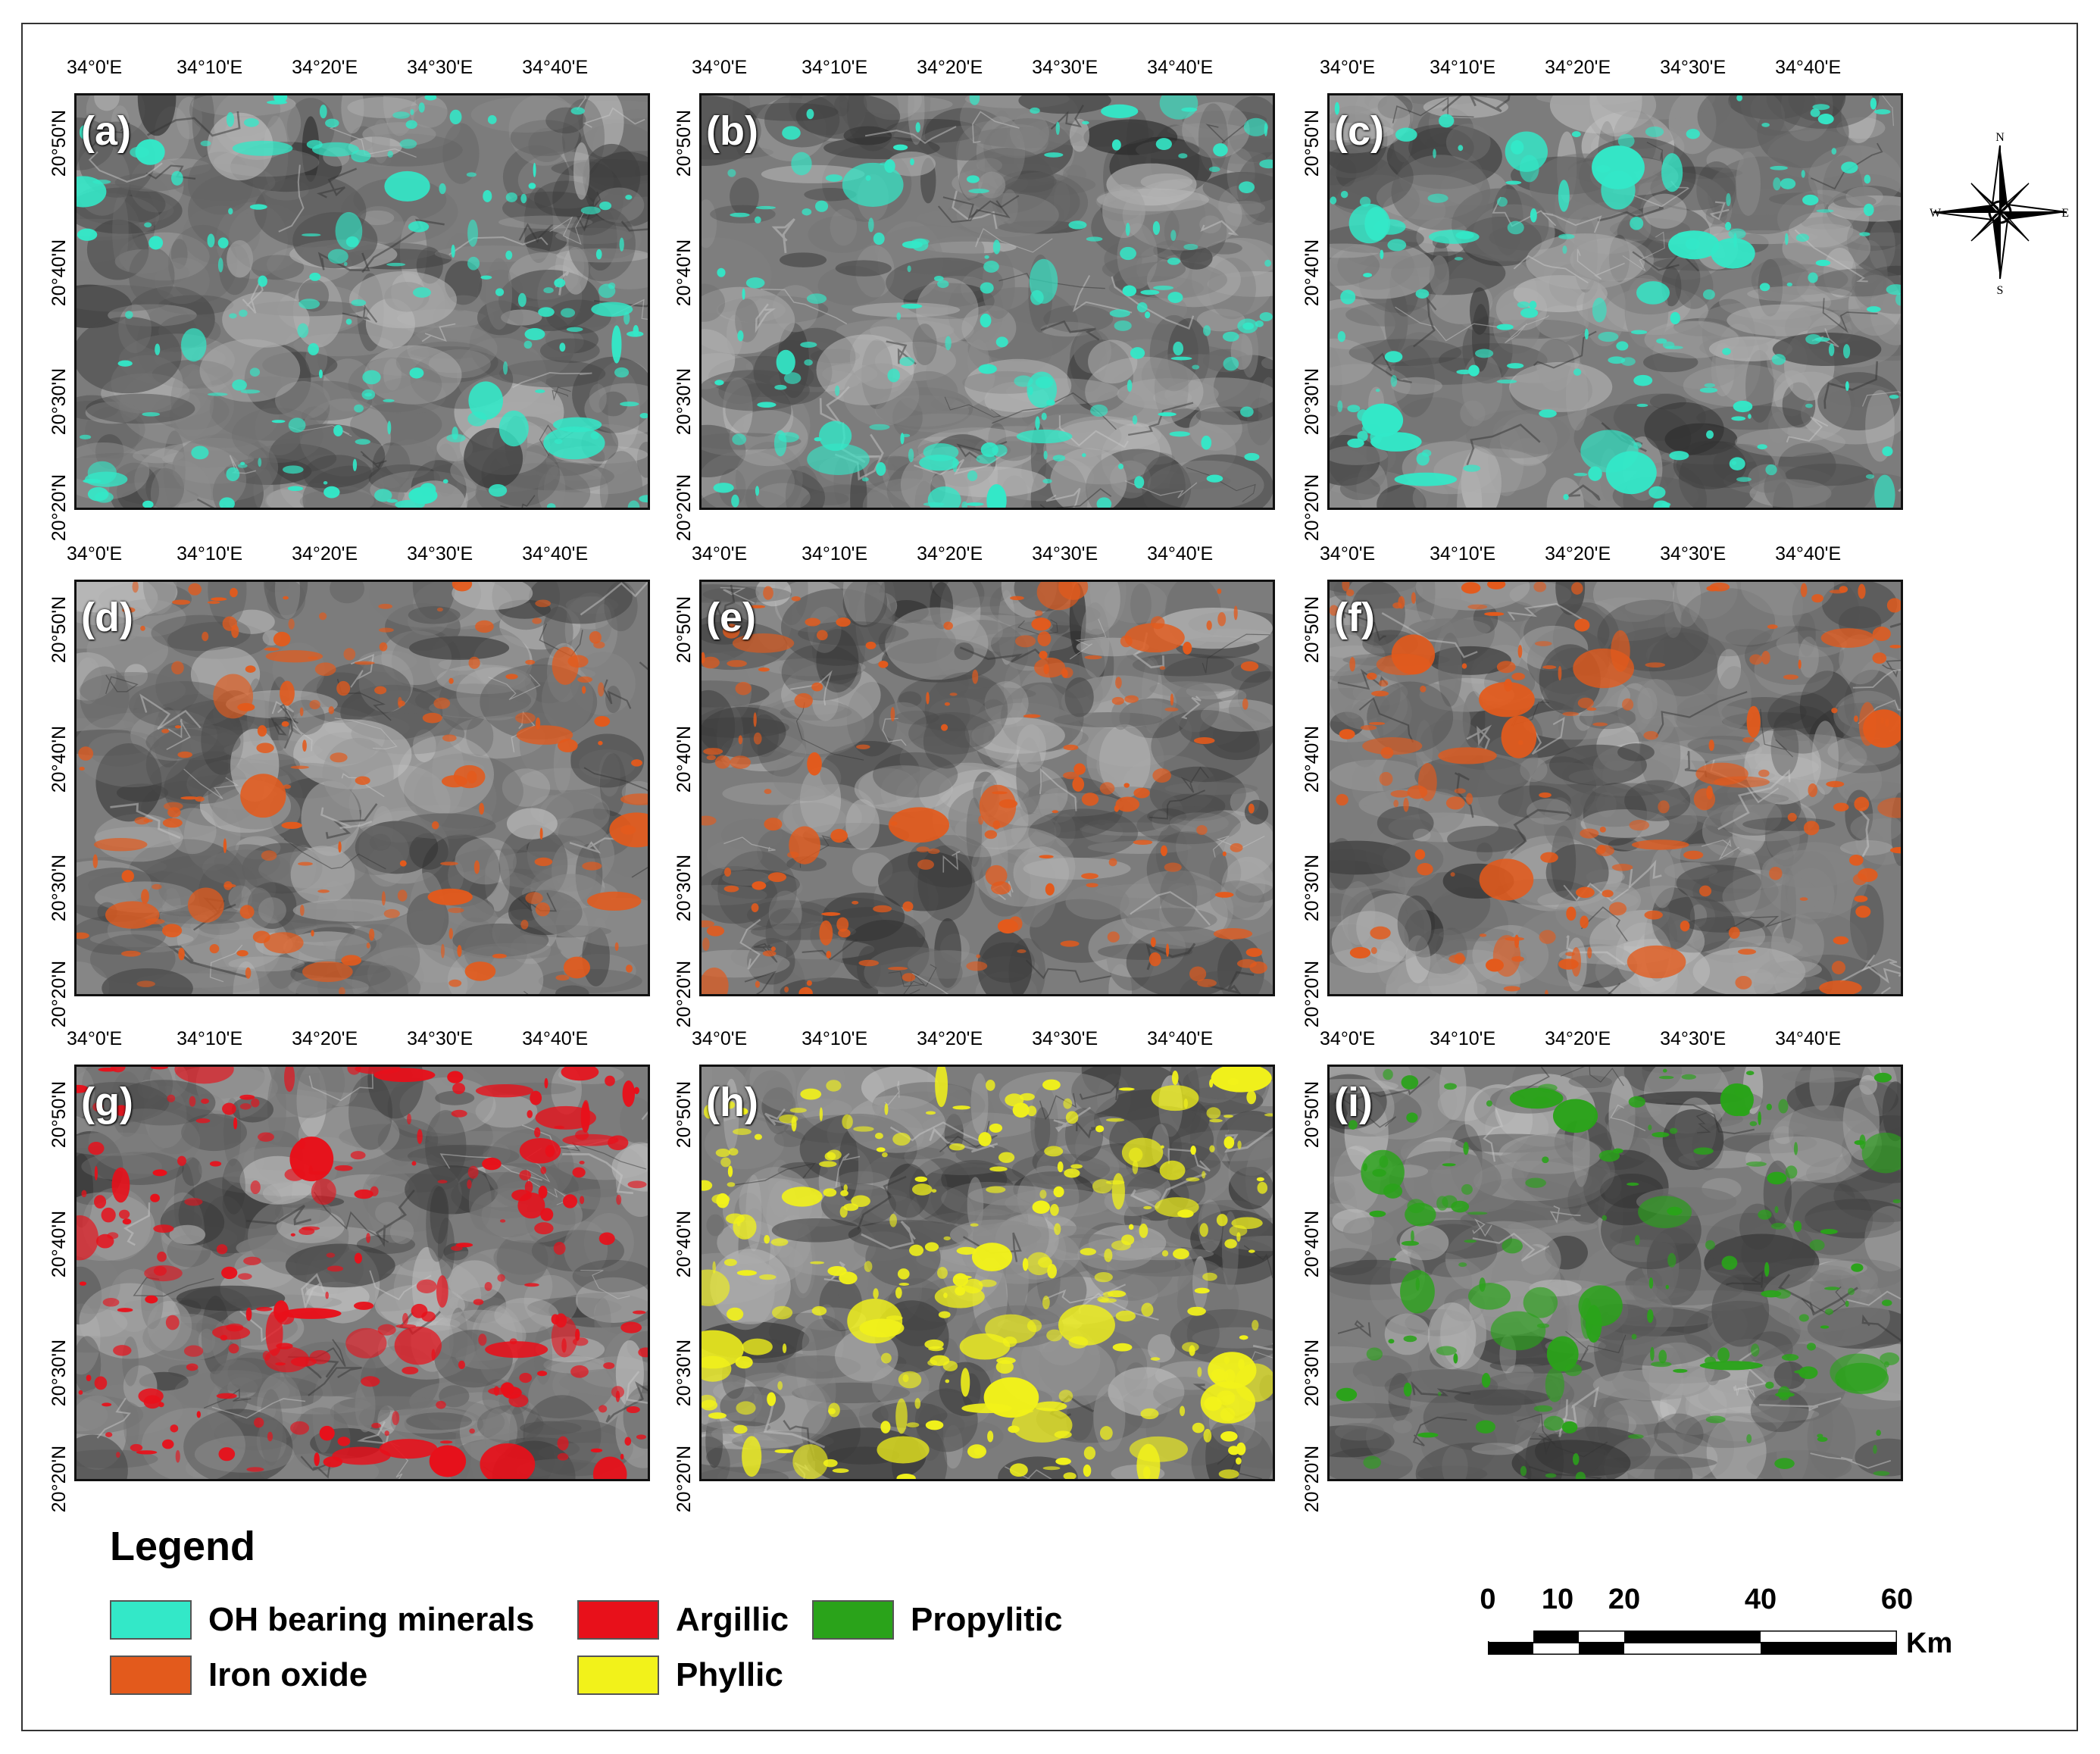 This screenshot has width=2100, height=1754. What do you see at coordinates (1615, 788) in the screenshot?
I see `satellite-image: (f)` at bounding box center [1615, 788].